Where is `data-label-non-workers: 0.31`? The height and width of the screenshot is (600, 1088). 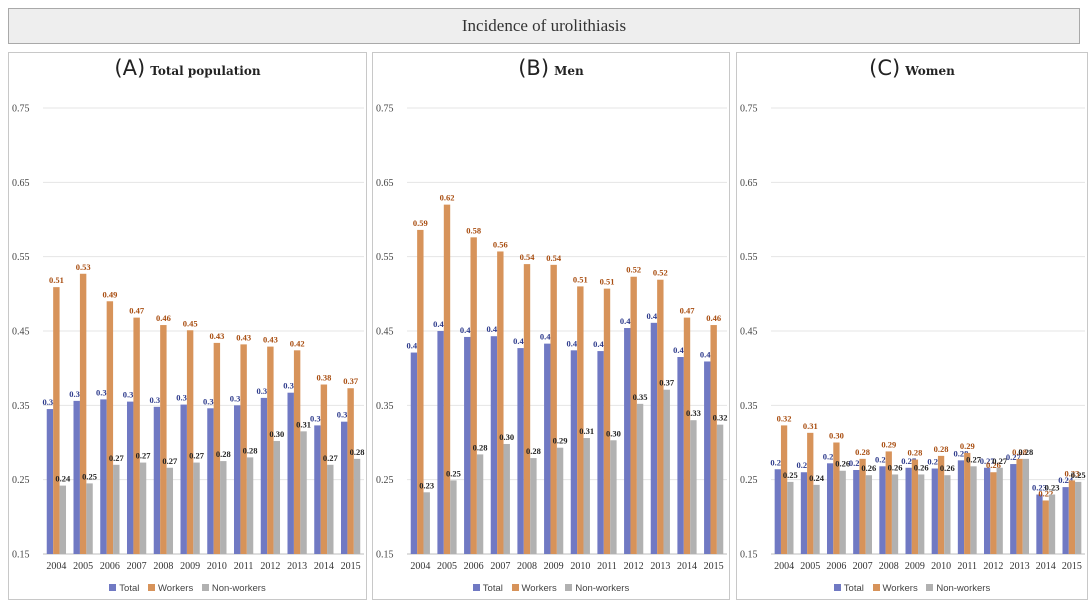 data-label-non-workers: 0.31 is located at coordinates (303, 424).